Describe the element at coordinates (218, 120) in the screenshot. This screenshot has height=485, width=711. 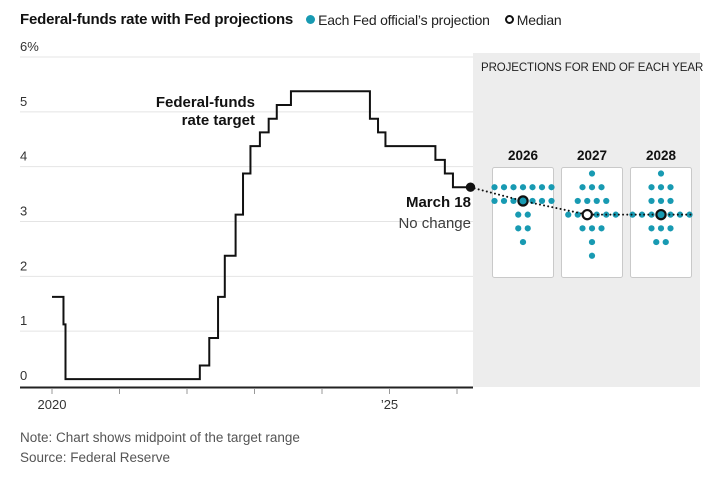
I see `series-annotation-line2: rate target` at that location.